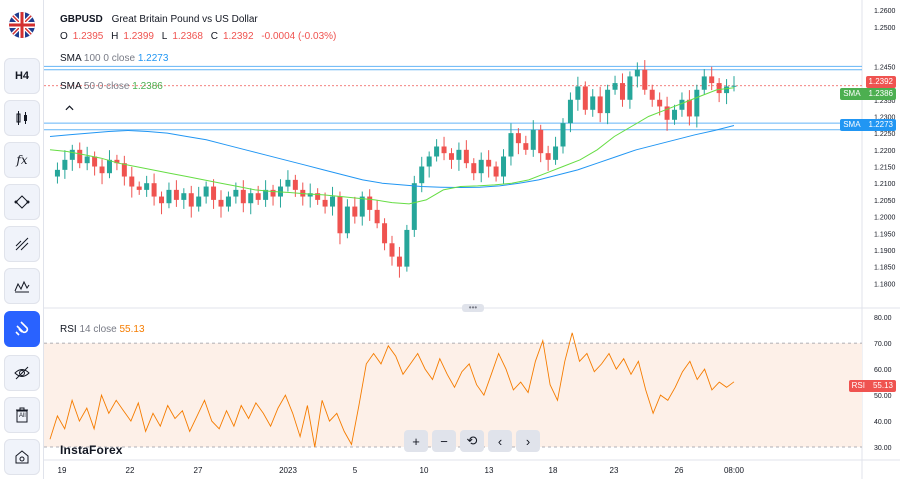  I want to click on rsi-tag-value: 55.13, so click(882, 385).